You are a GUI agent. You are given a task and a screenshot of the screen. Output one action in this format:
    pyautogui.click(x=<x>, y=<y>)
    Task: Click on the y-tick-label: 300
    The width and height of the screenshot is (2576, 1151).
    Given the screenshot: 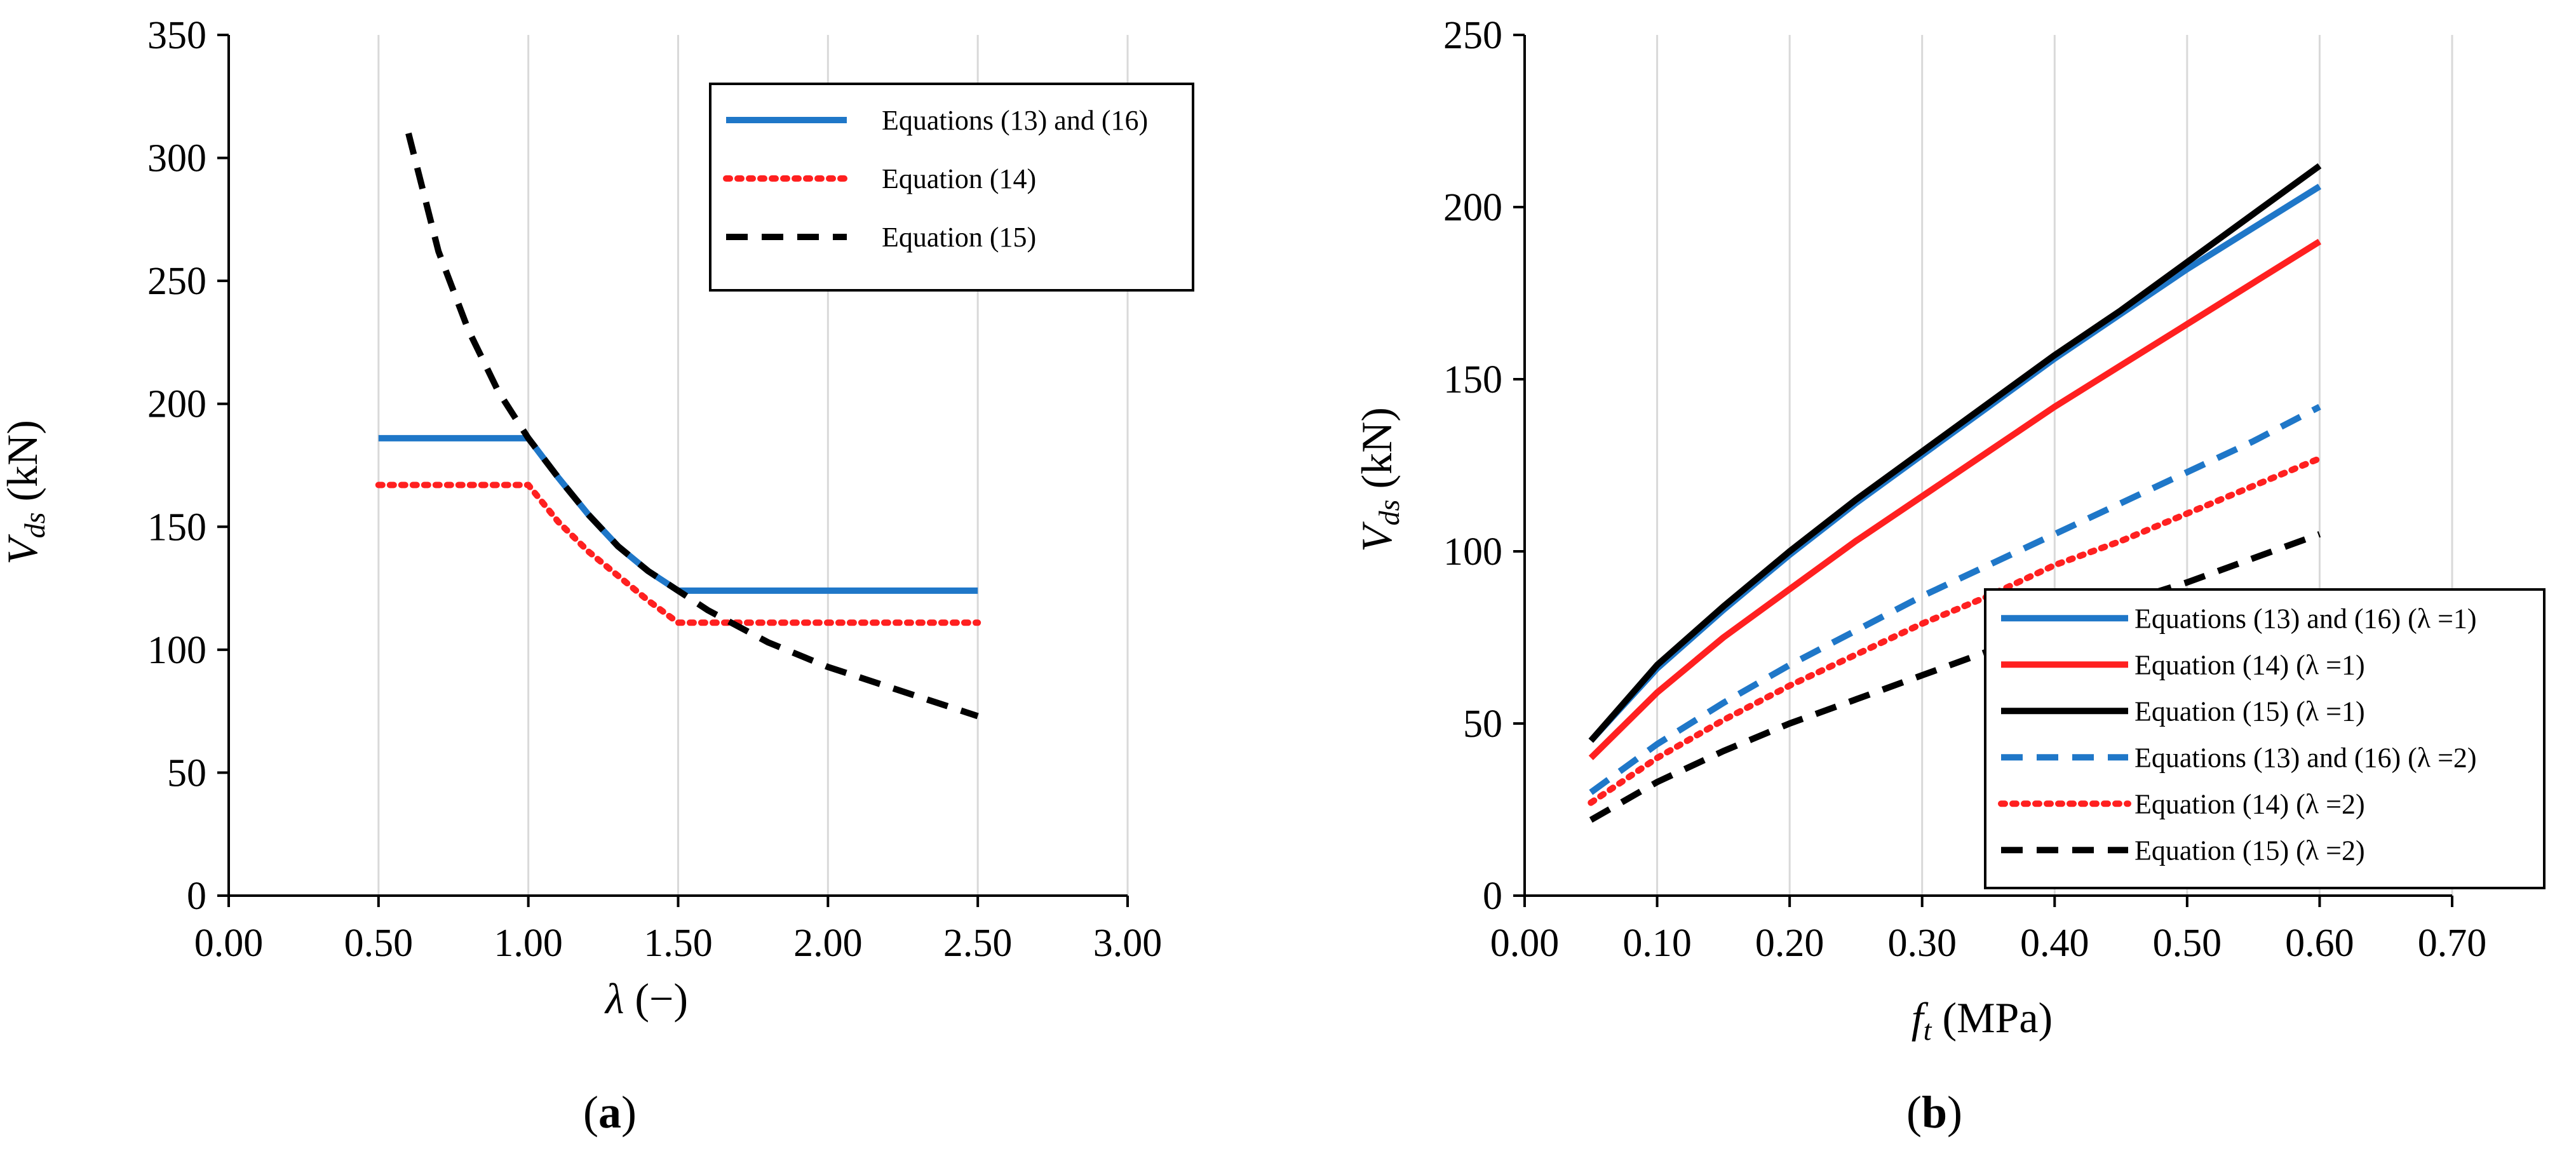 What is the action you would take?
    pyautogui.click(x=176, y=158)
    